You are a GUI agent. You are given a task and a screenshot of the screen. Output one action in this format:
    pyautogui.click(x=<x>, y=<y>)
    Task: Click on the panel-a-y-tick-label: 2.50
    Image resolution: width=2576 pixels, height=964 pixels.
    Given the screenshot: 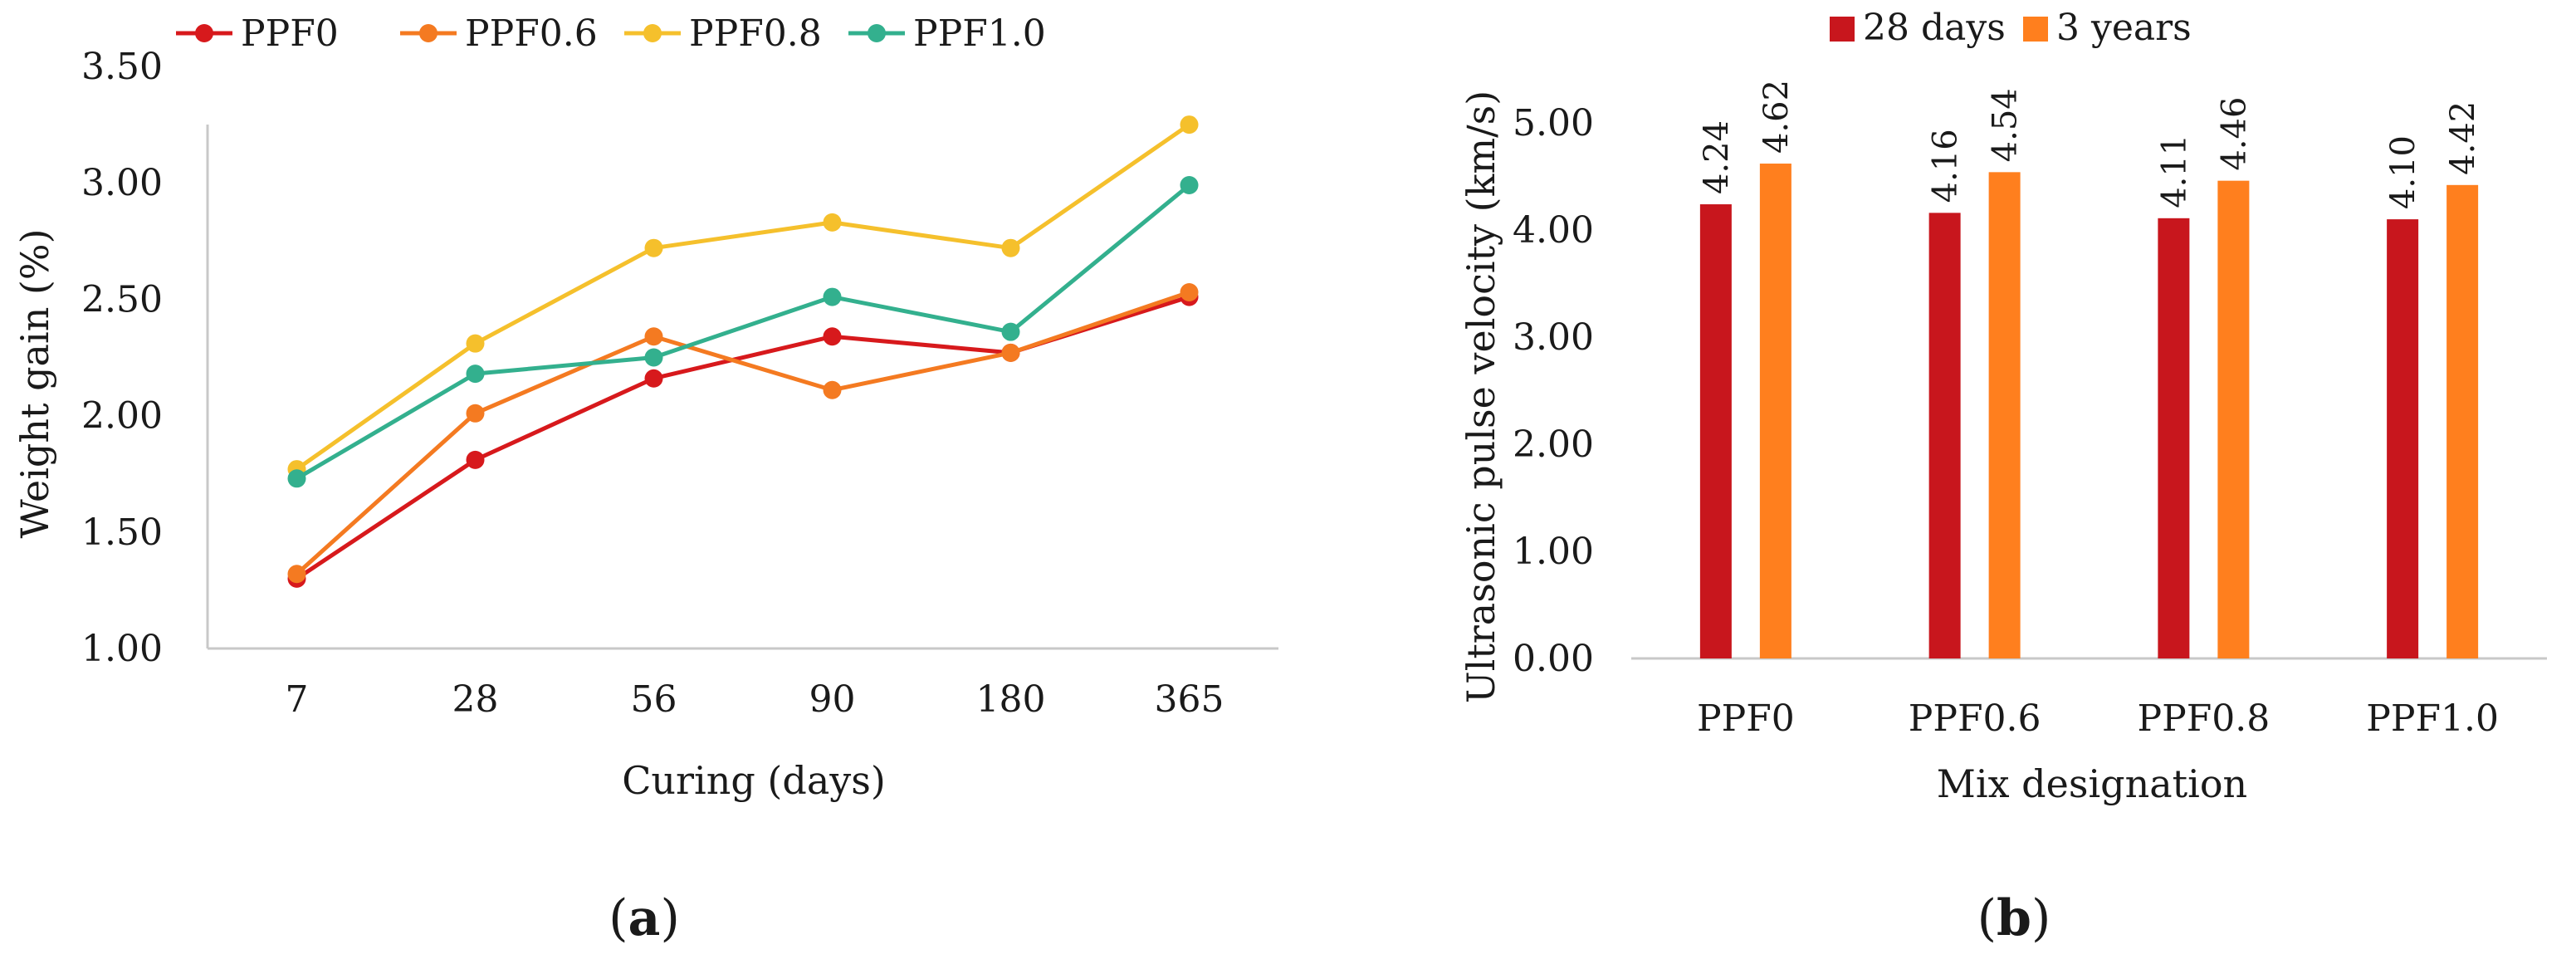 What is the action you would take?
    pyautogui.click(x=122, y=299)
    